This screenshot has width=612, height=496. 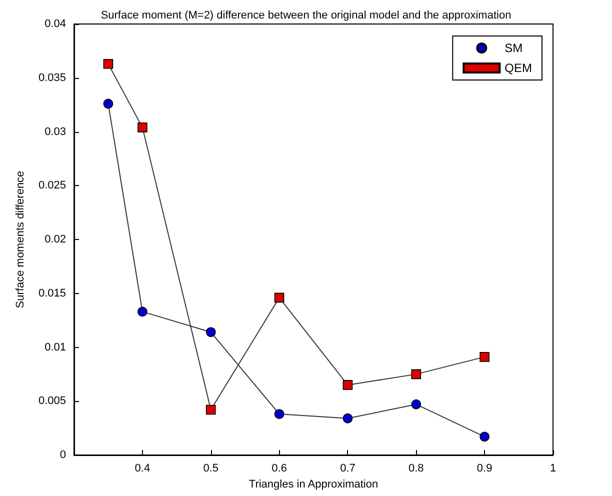 What do you see at coordinates (306, 16) in the screenshot?
I see `chart-title: Surface moment (M=2) difference between the original model and the approximation` at bounding box center [306, 16].